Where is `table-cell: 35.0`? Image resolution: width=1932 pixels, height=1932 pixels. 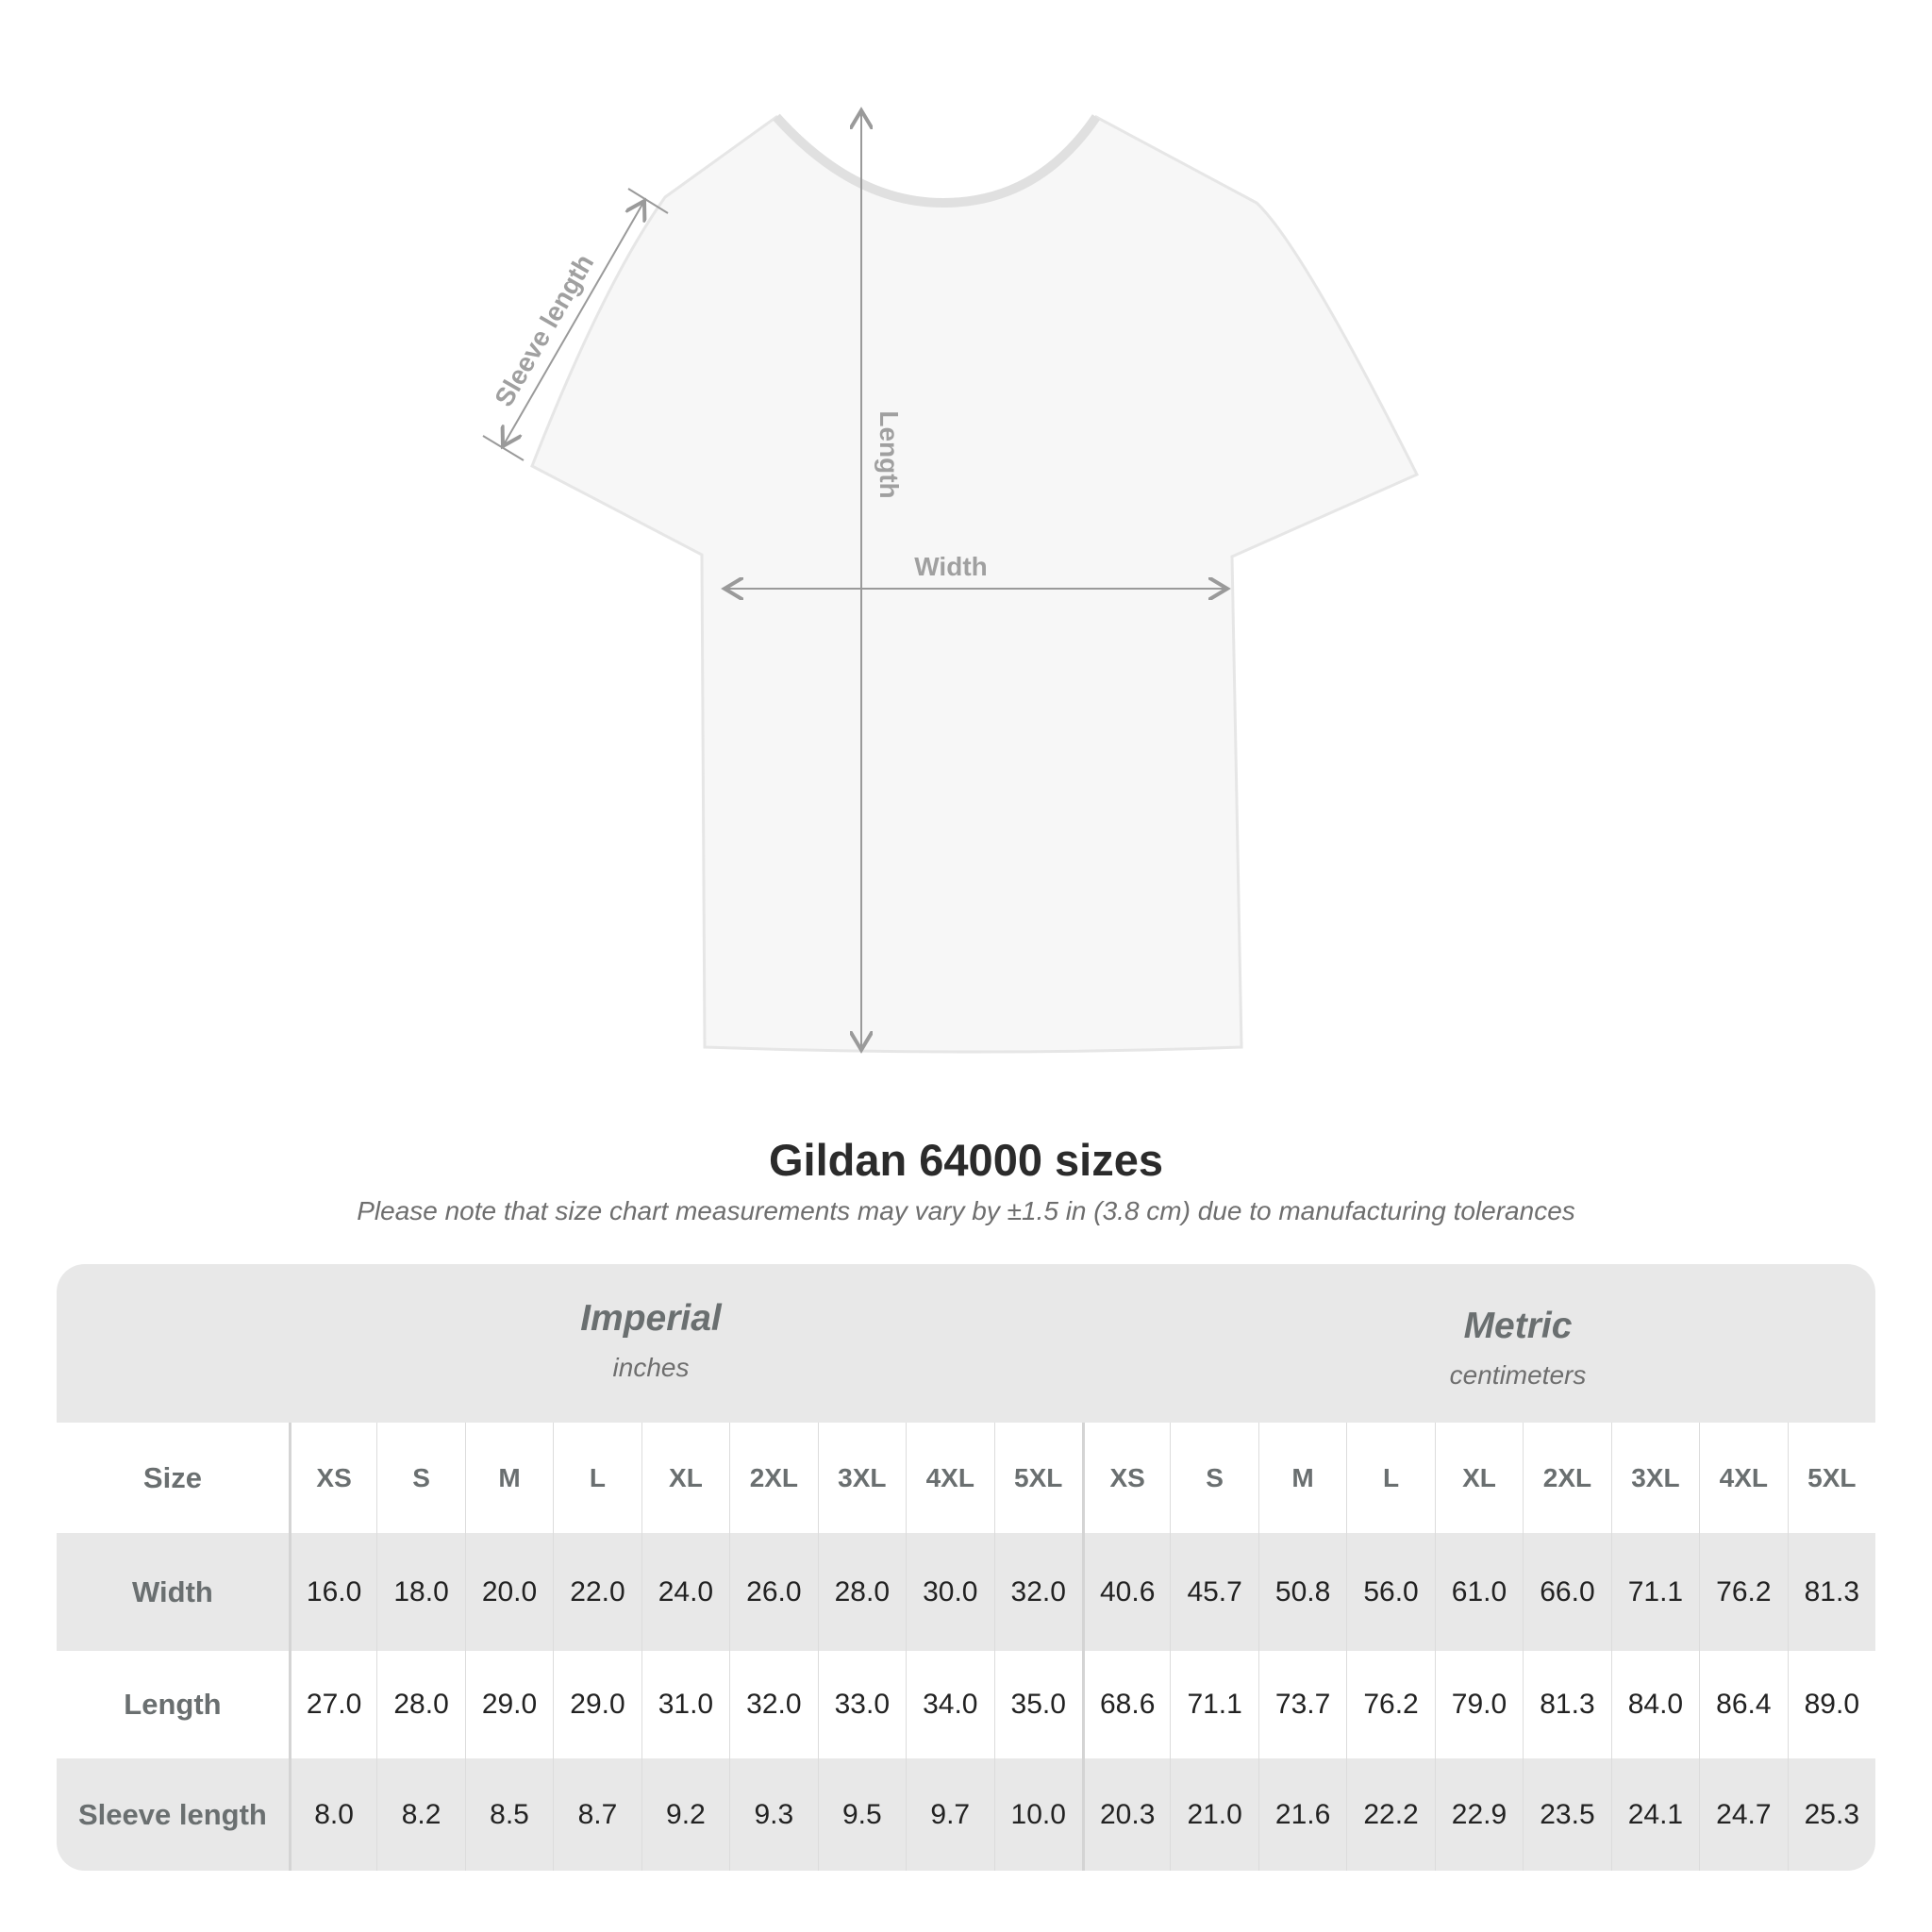
table-cell: 35.0 is located at coordinates (1037, 1704).